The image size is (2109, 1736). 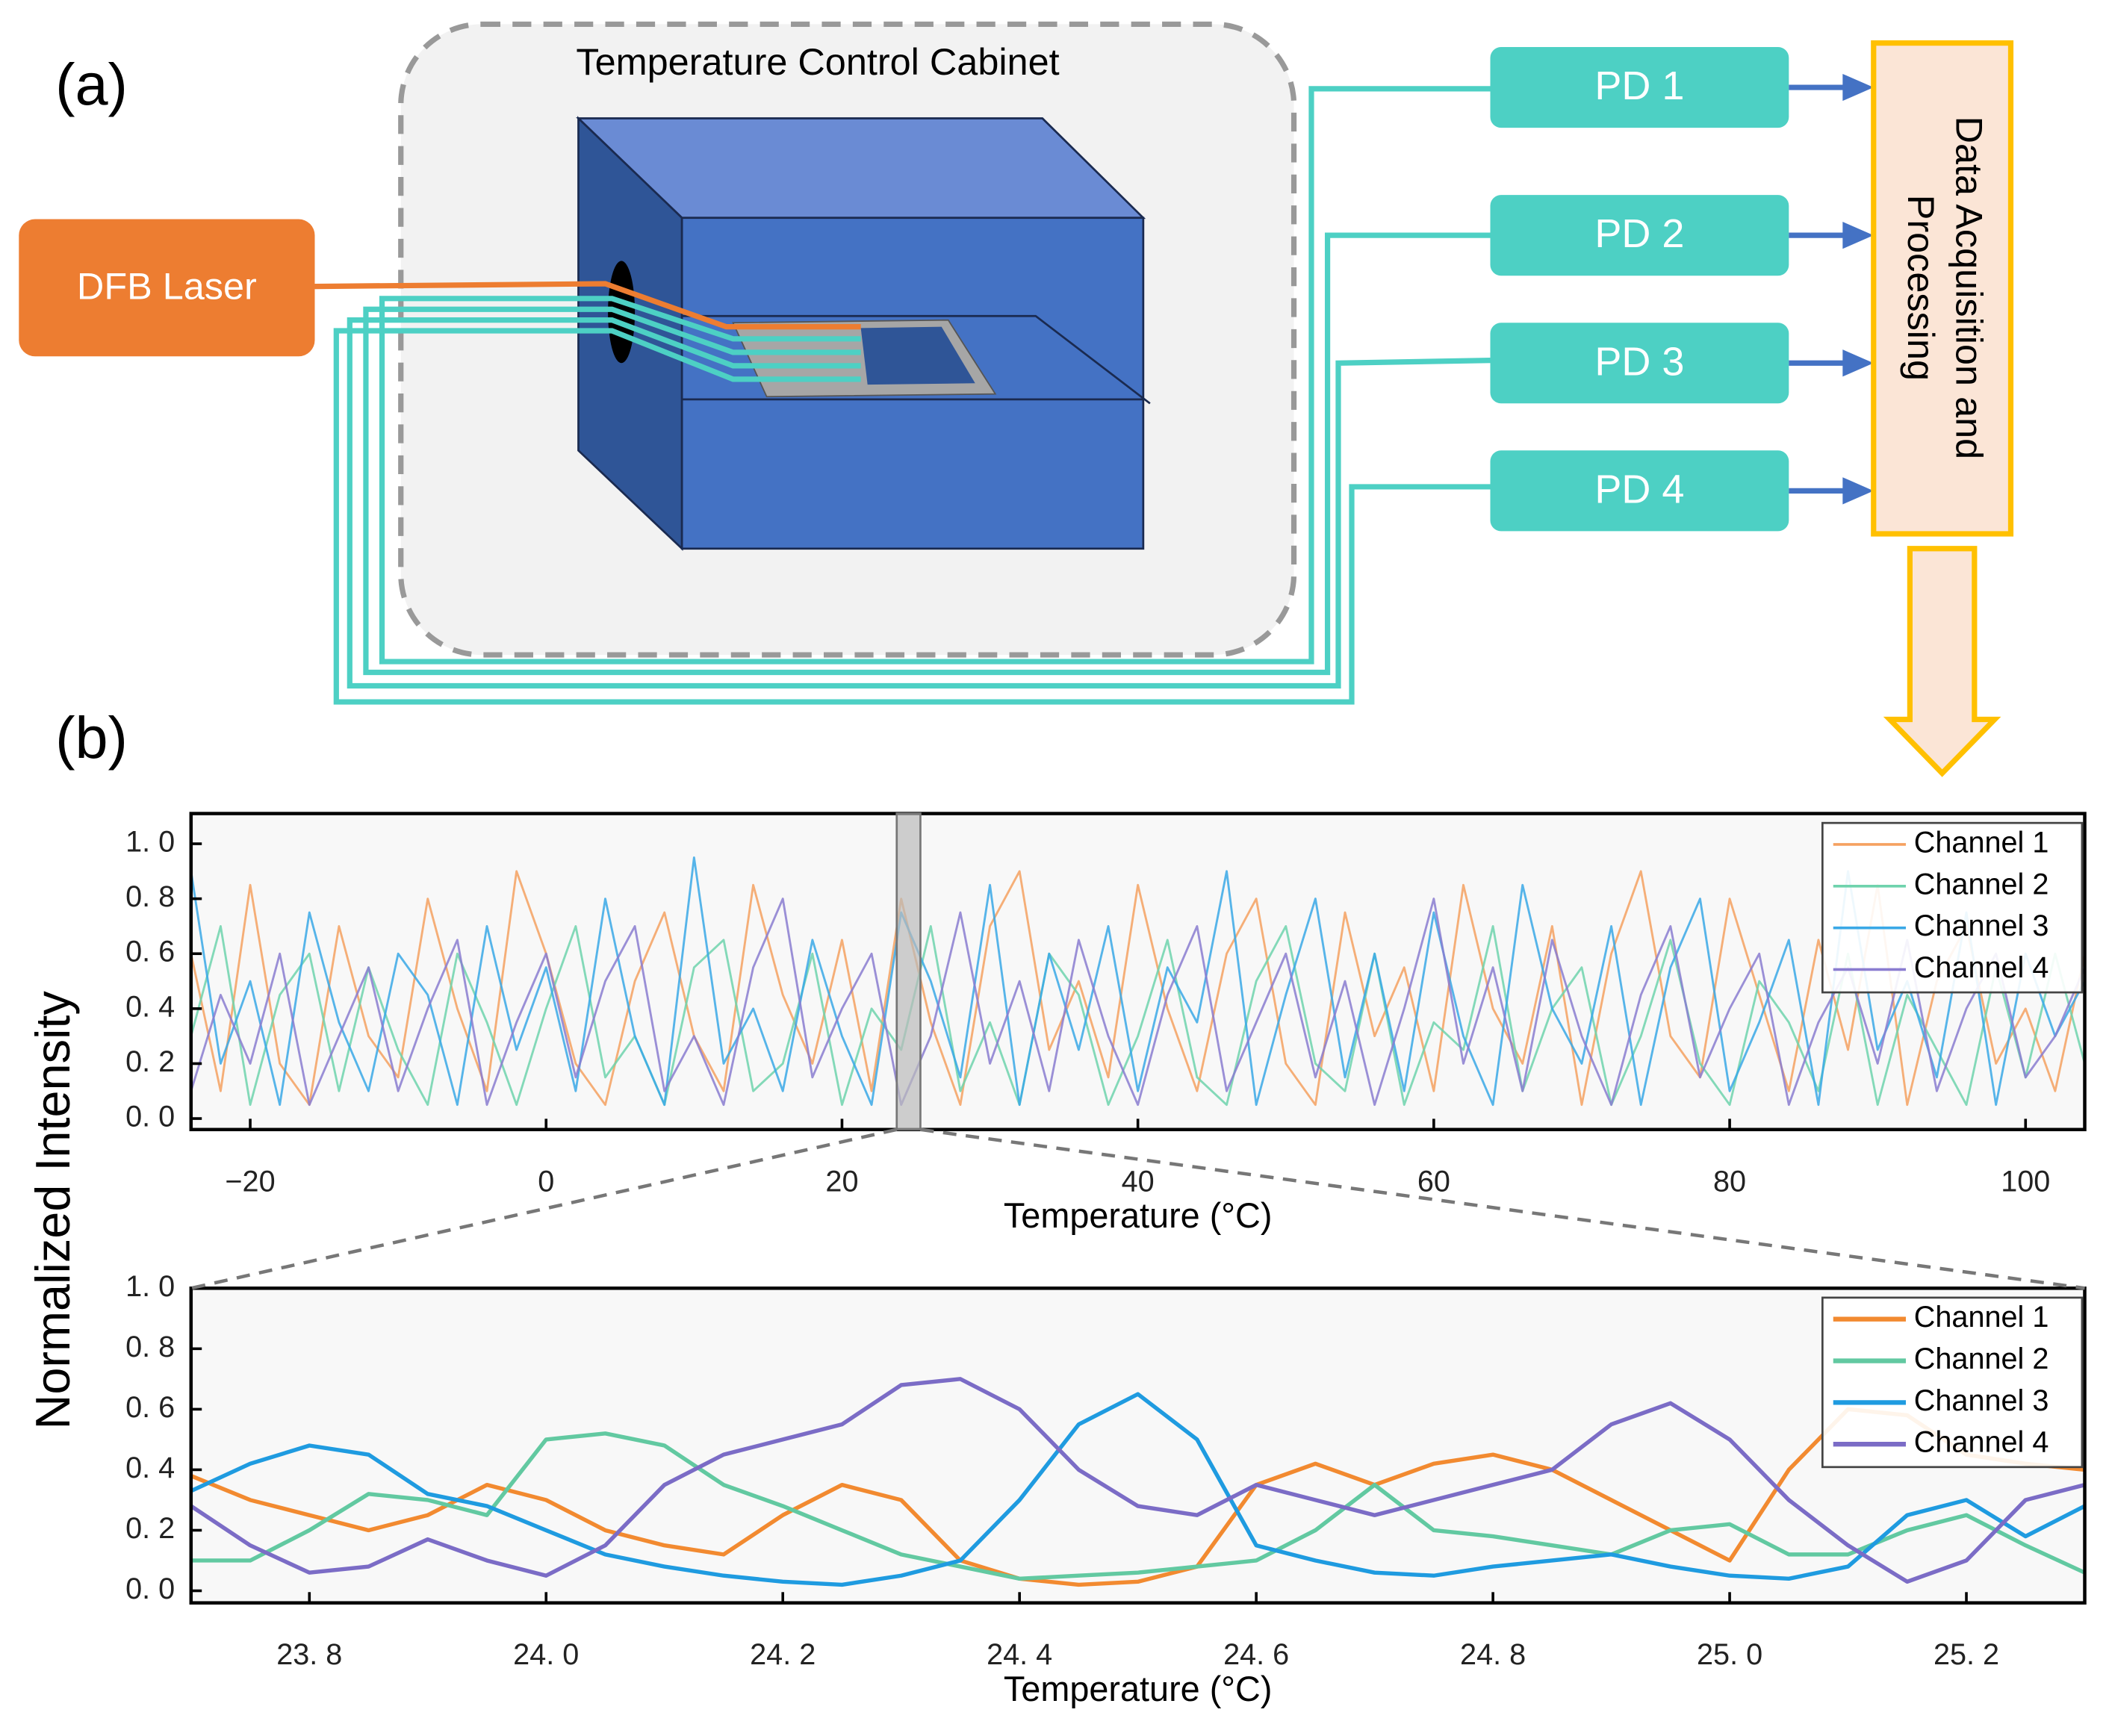 What do you see at coordinates (1256, 1654) in the screenshot?
I see `x-tick-label: 24. 6` at bounding box center [1256, 1654].